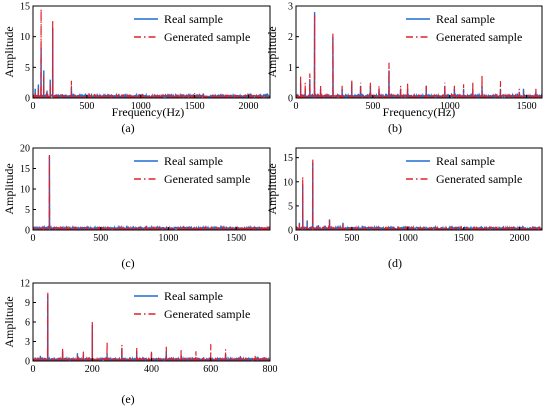 This screenshot has width=550, height=409. Describe the element at coordinates (27, 323) in the screenshot. I see `y-tick-label: 6` at that location.